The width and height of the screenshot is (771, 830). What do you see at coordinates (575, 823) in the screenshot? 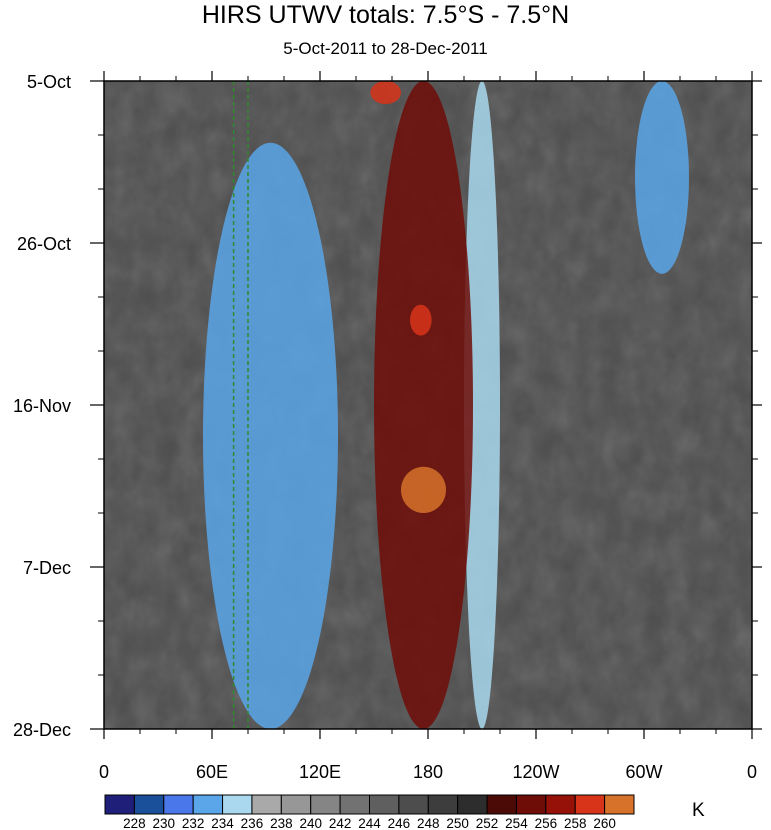
I see `colorbar-label: 258` at bounding box center [575, 823].